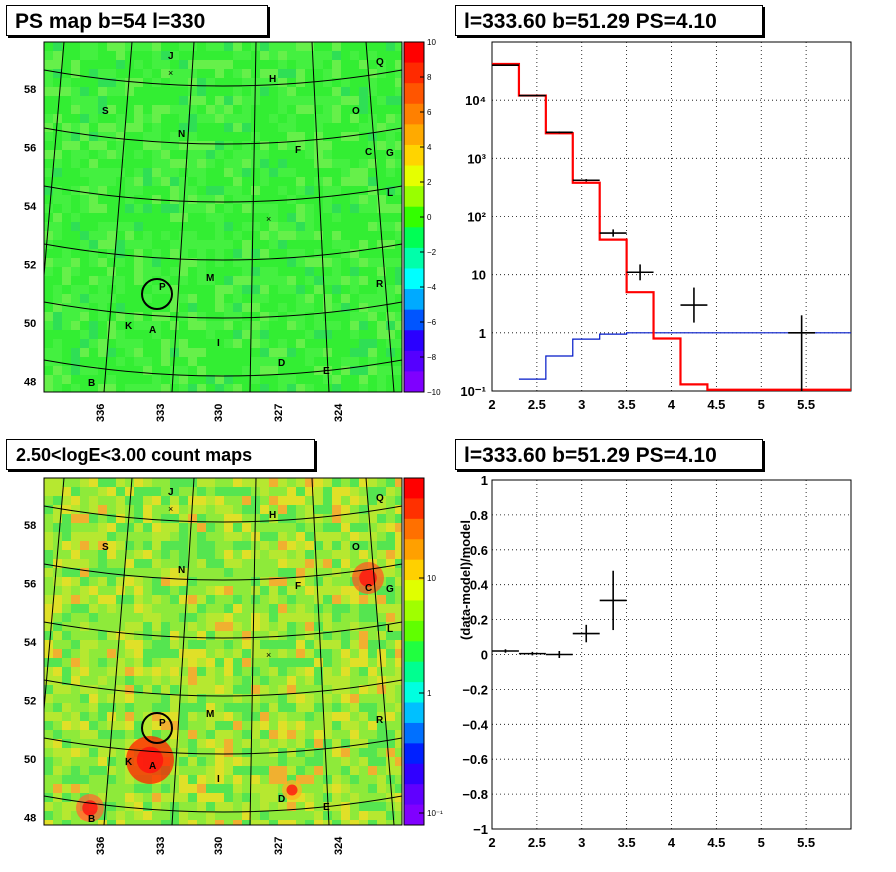 The width and height of the screenshot is (896, 872). What do you see at coordinates (380, 498) in the screenshot?
I see `source-label: Q` at bounding box center [380, 498].